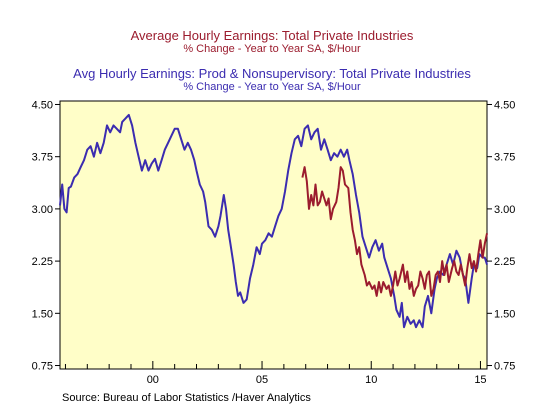 Image resolution: width=550 pixels, height=412 pixels. What do you see at coordinates (504, 105) in the screenshot?
I see `y-tick-label-right: 4.50` at bounding box center [504, 105].